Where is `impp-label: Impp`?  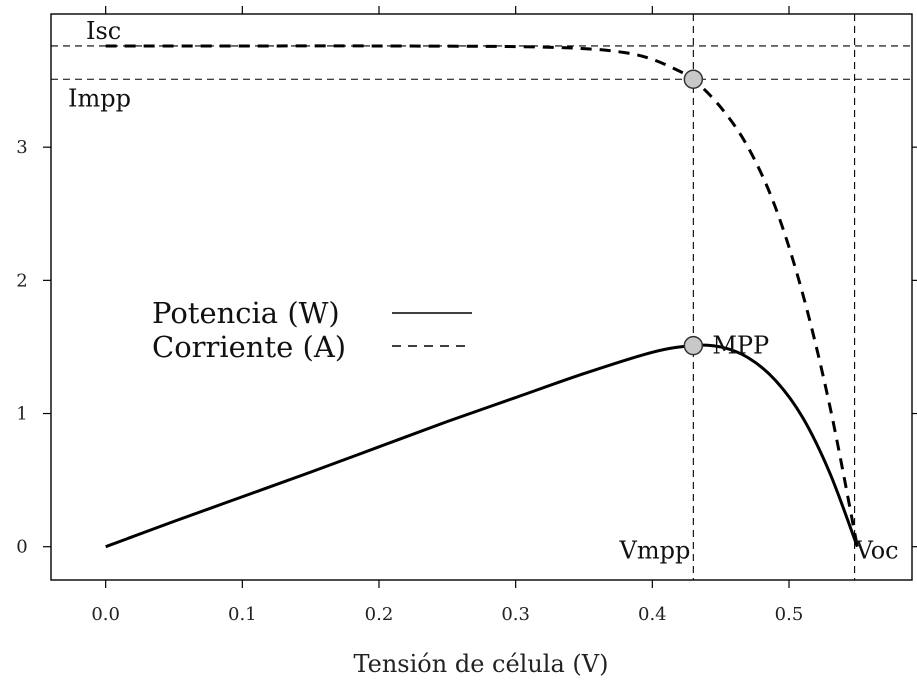
impp-label: Impp is located at coordinates (99, 98).